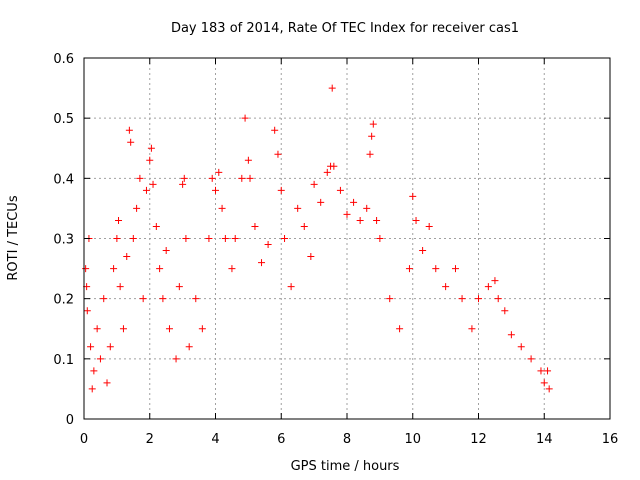 The width and height of the screenshot is (640, 480). I want to click on x-tick-label: 16, so click(610, 439).